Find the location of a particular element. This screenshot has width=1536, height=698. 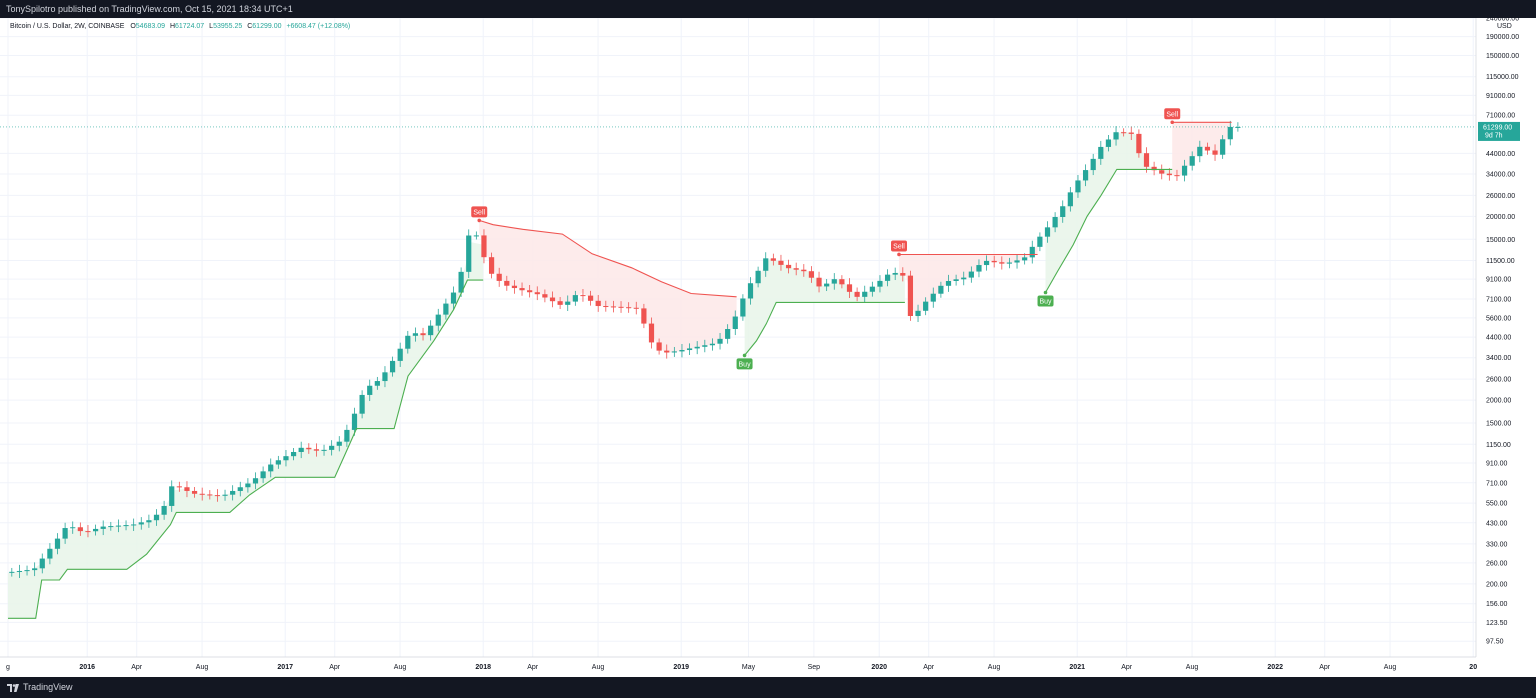

price-tick-label: 260.00 is located at coordinates (1497, 563).